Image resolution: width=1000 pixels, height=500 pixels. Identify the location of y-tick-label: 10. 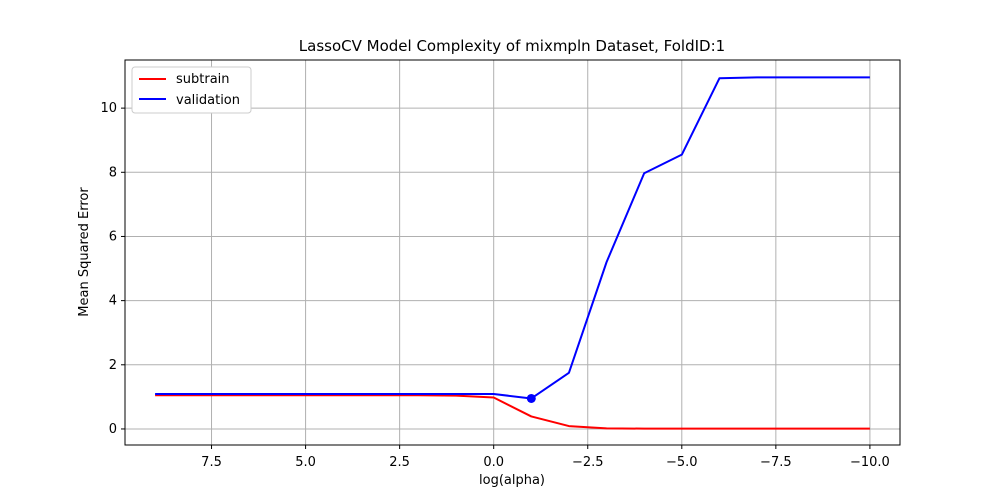
(108, 108).